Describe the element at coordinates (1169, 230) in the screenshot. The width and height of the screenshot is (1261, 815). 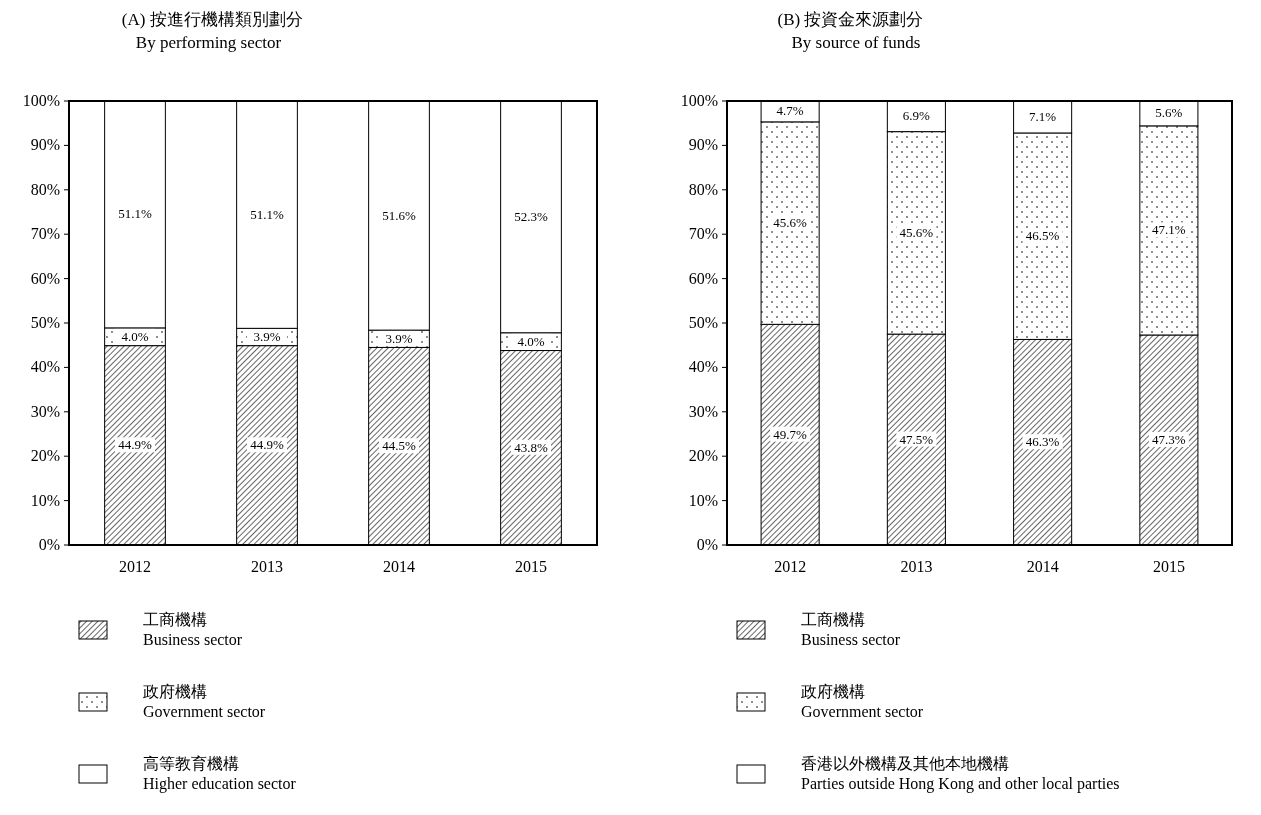
I see `data-label: 47.1%` at that location.